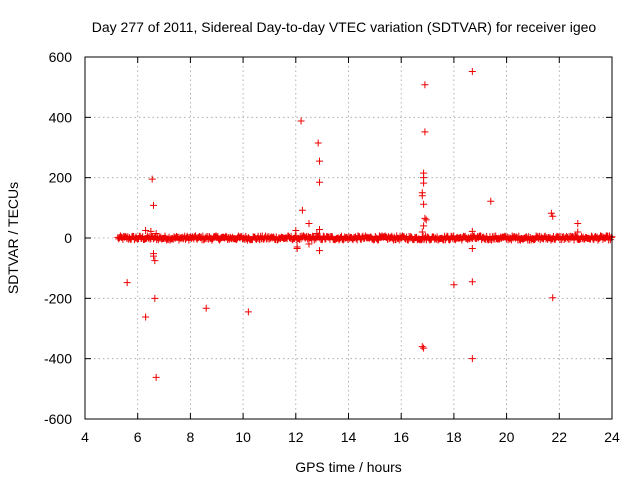 The image size is (640, 480). I want to click on x-tick-label: 16, so click(401, 437).